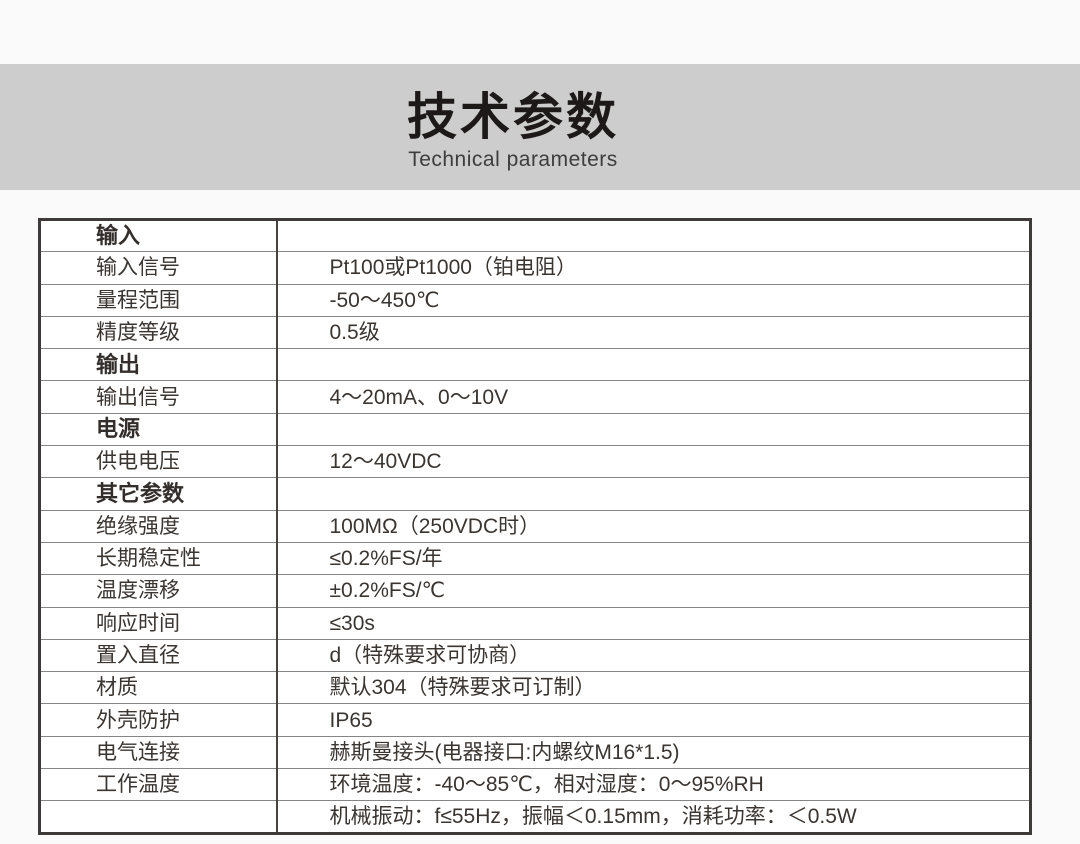 The image size is (1080, 844). What do you see at coordinates (653, 623) in the screenshot?
I see `parameter-value: ≤30s` at bounding box center [653, 623].